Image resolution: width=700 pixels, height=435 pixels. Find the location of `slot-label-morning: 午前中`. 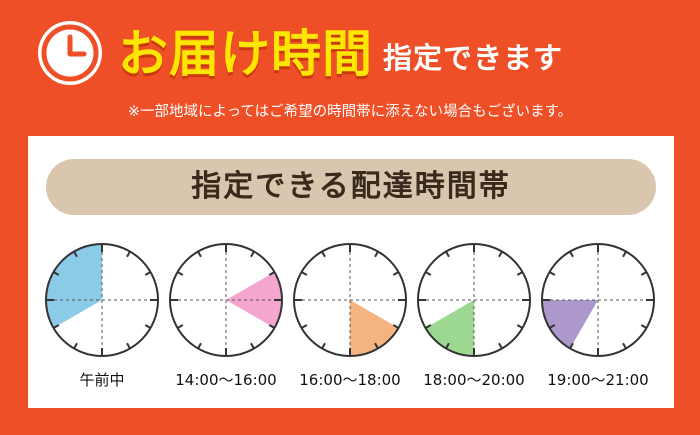

slot-label-morning: 午前中 is located at coordinates (102, 380).